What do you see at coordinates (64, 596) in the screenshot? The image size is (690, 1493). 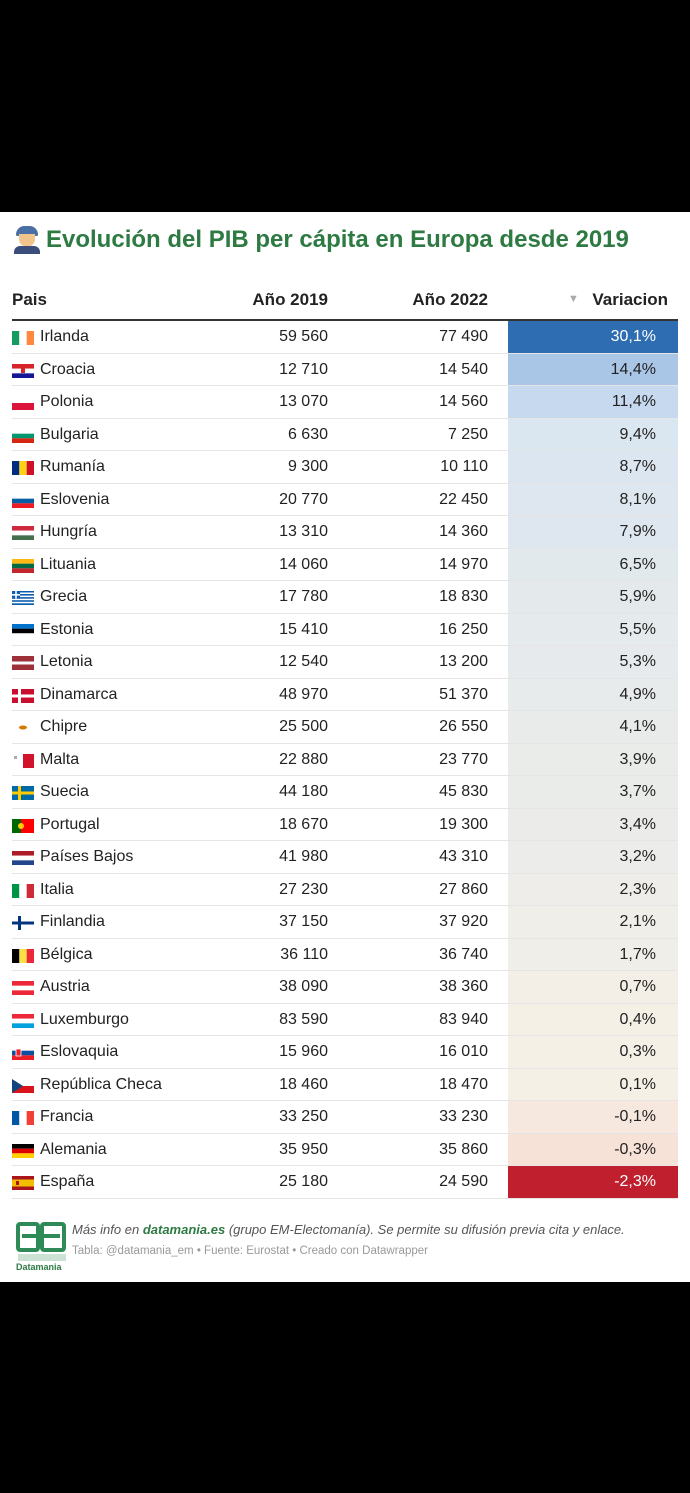 I see `country-name: Grecia` at bounding box center [64, 596].